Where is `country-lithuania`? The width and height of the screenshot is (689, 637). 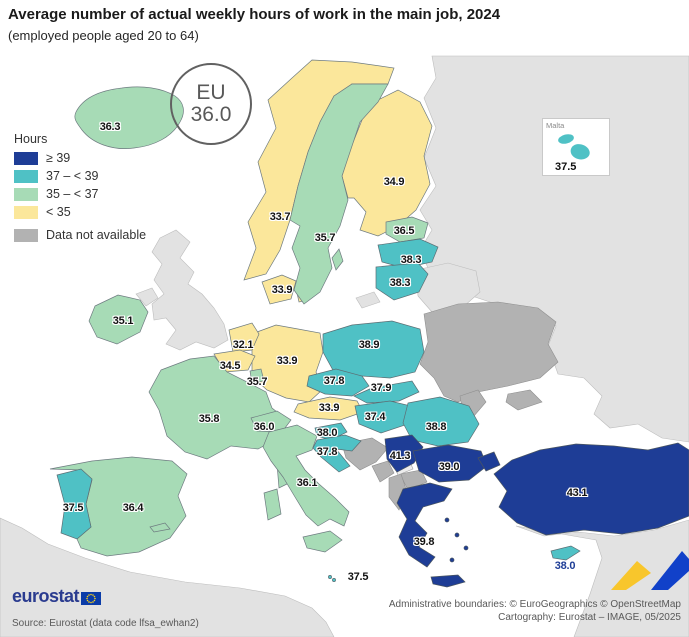 country-lithuania is located at coordinates (402, 281).